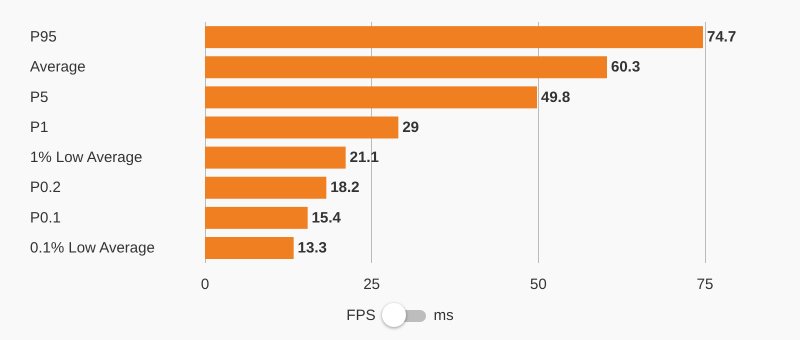  I want to click on x-tick-label: 50, so click(538, 284).